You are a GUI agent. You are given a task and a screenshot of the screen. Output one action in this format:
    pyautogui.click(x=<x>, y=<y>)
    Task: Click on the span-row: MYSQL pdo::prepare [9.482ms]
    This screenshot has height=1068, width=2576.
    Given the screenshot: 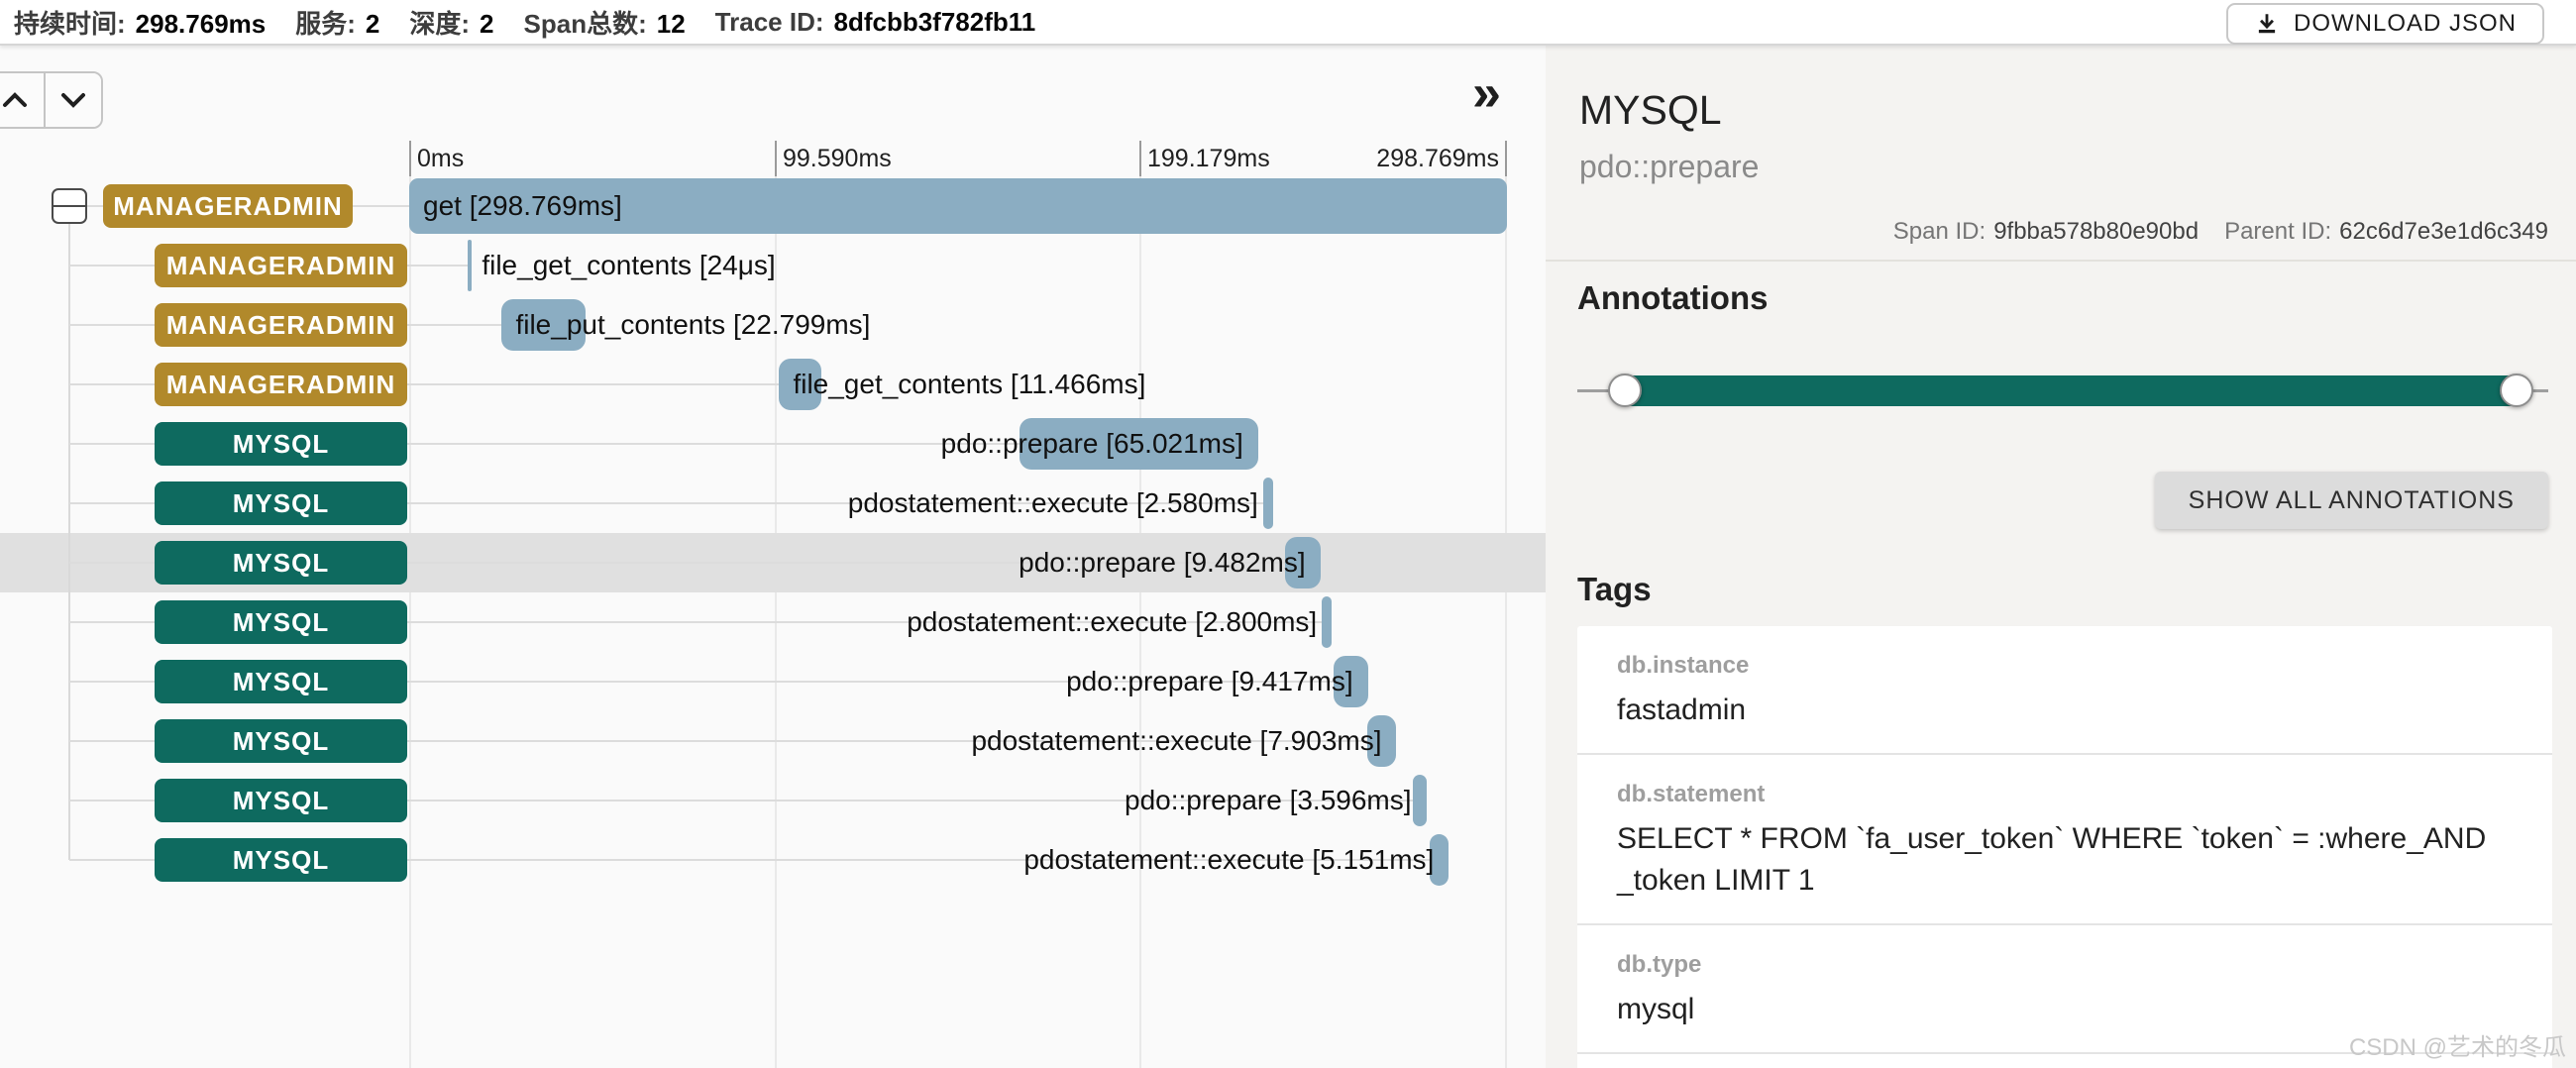 What is the action you would take?
    pyautogui.click(x=773, y=562)
    